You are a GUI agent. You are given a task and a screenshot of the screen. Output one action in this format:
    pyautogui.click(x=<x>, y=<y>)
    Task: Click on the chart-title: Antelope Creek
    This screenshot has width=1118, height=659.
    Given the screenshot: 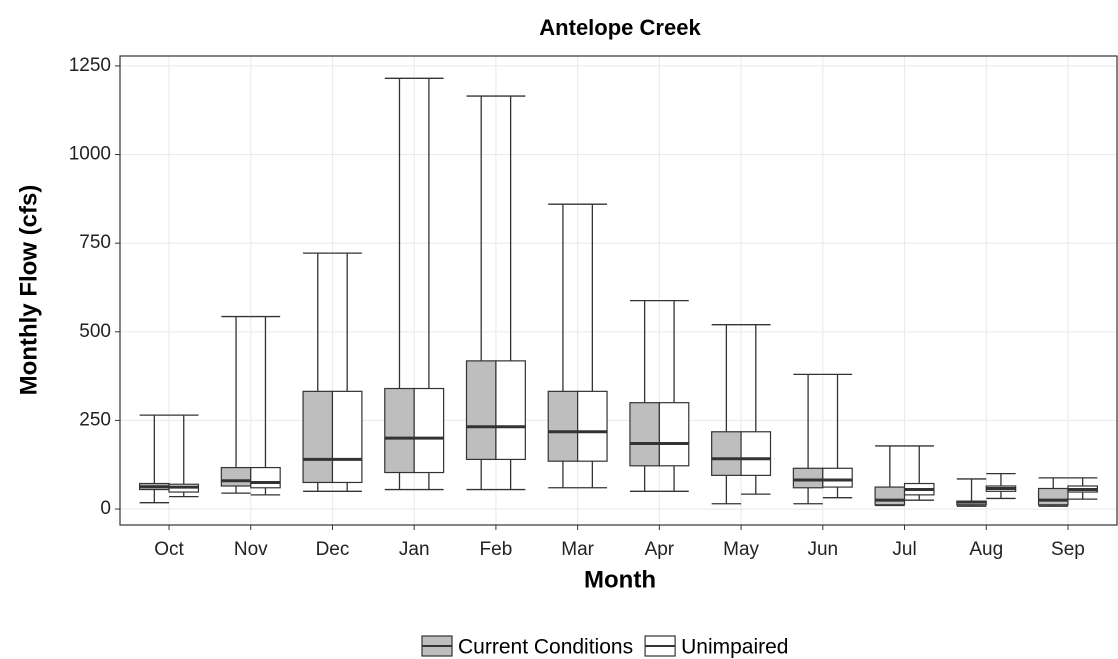 What is the action you would take?
    pyautogui.click(x=620, y=27)
    